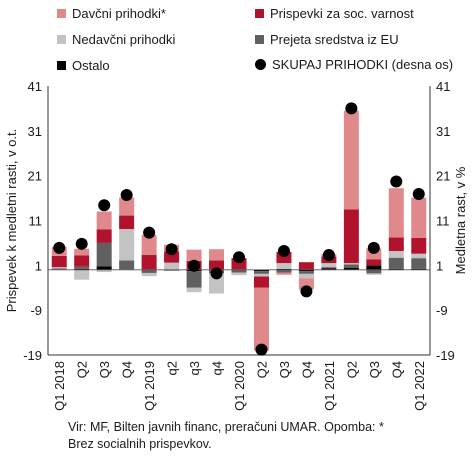  What do you see at coordinates (342, 13) in the screenshot?
I see `legend-label-prispevki: Prispevki za soc. varnost` at bounding box center [342, 13].